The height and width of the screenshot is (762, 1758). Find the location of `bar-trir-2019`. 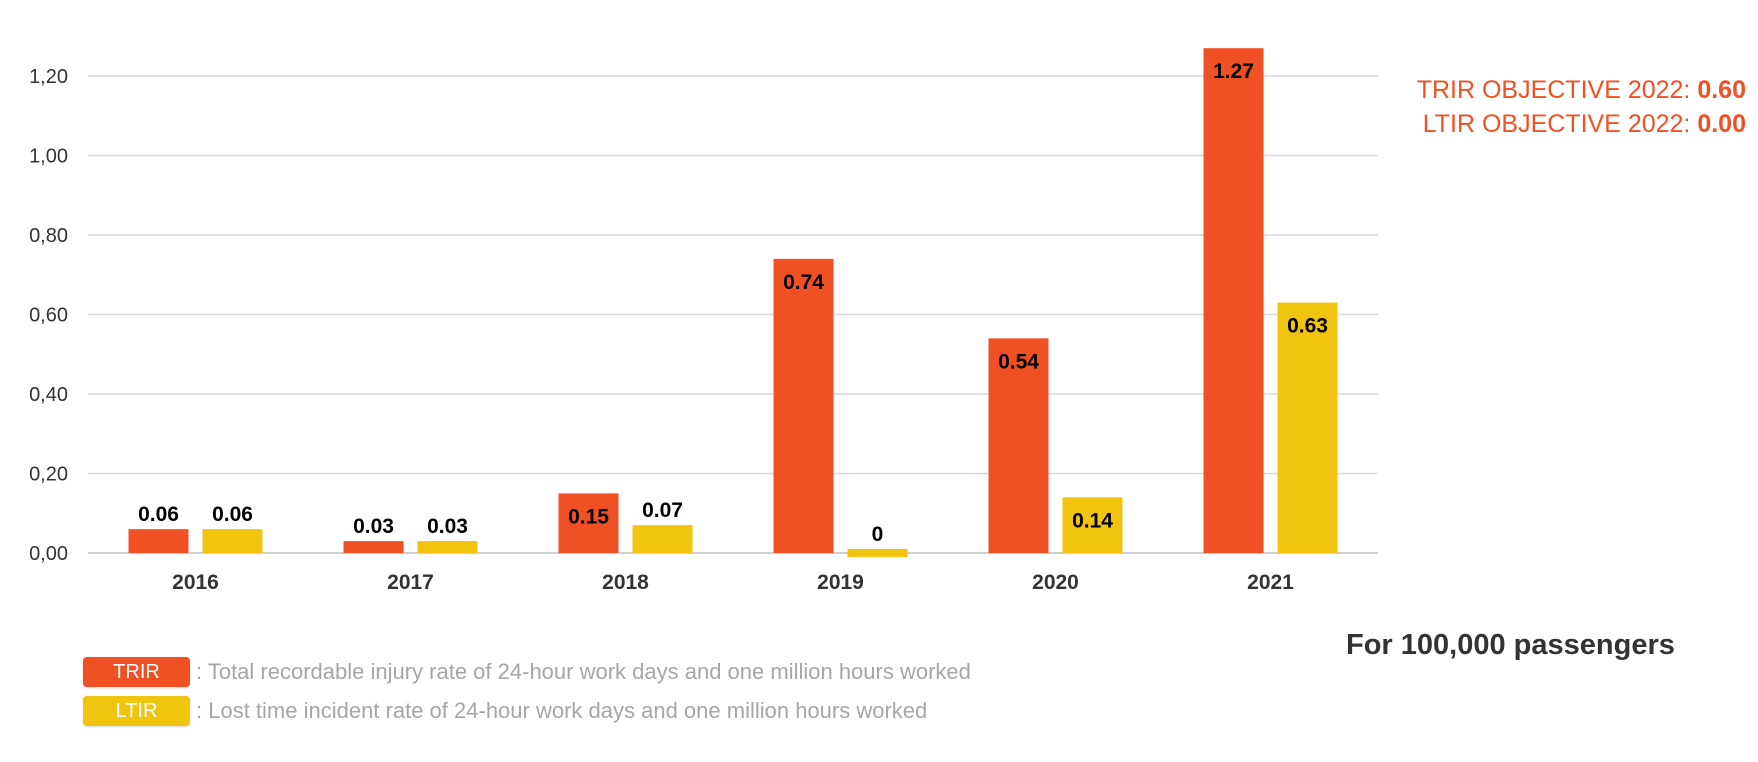

bar-trir-2019 is located at coordinates (803, 405).